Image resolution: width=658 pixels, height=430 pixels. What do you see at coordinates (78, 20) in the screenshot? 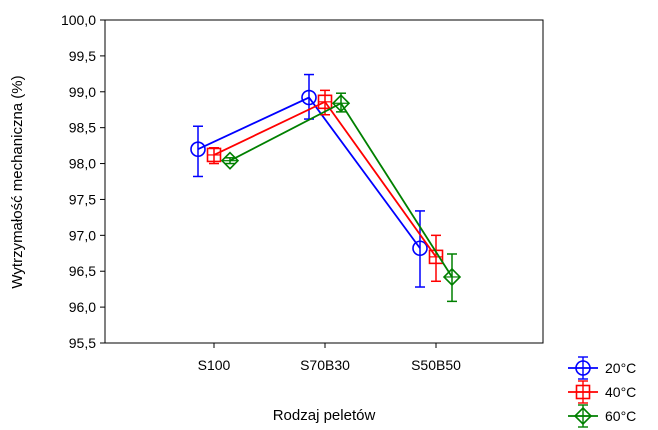
I see `y-tick-label: 100,0` at bounding box center [78, 20].